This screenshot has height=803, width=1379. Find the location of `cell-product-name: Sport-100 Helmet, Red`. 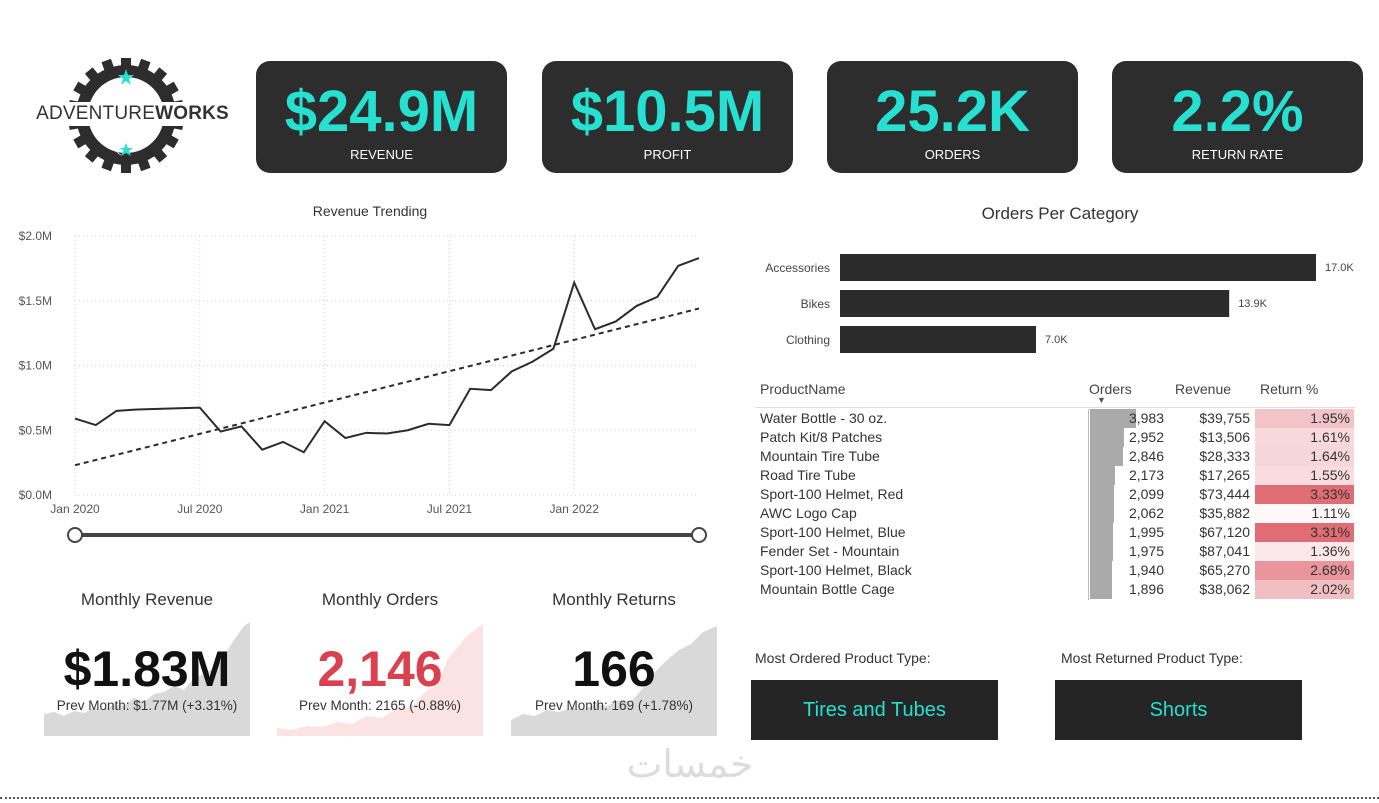

cell-product-name: Sport-100 Helmet, Red is located at coordinates (832, 494).